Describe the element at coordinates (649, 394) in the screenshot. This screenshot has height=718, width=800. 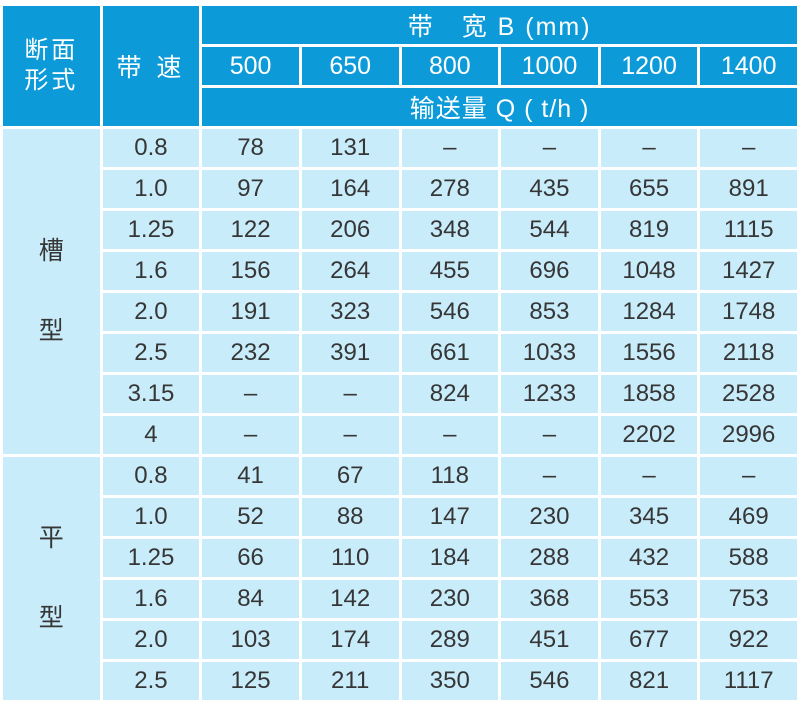
I see `capacity-value: 1858` at that location.